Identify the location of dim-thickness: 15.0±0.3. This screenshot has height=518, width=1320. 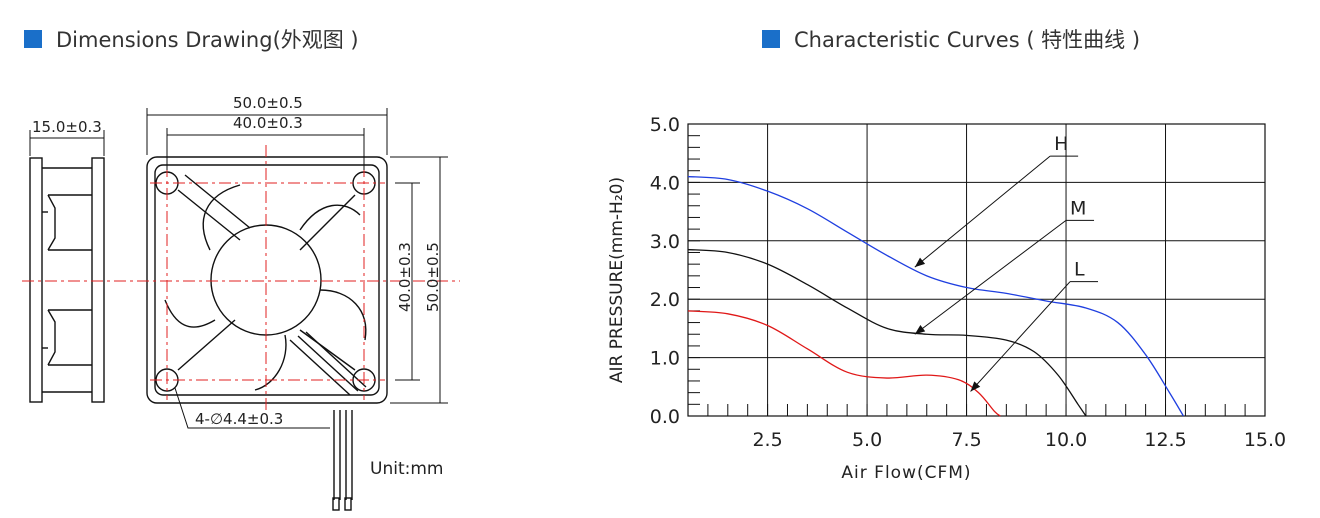
(67, 127).